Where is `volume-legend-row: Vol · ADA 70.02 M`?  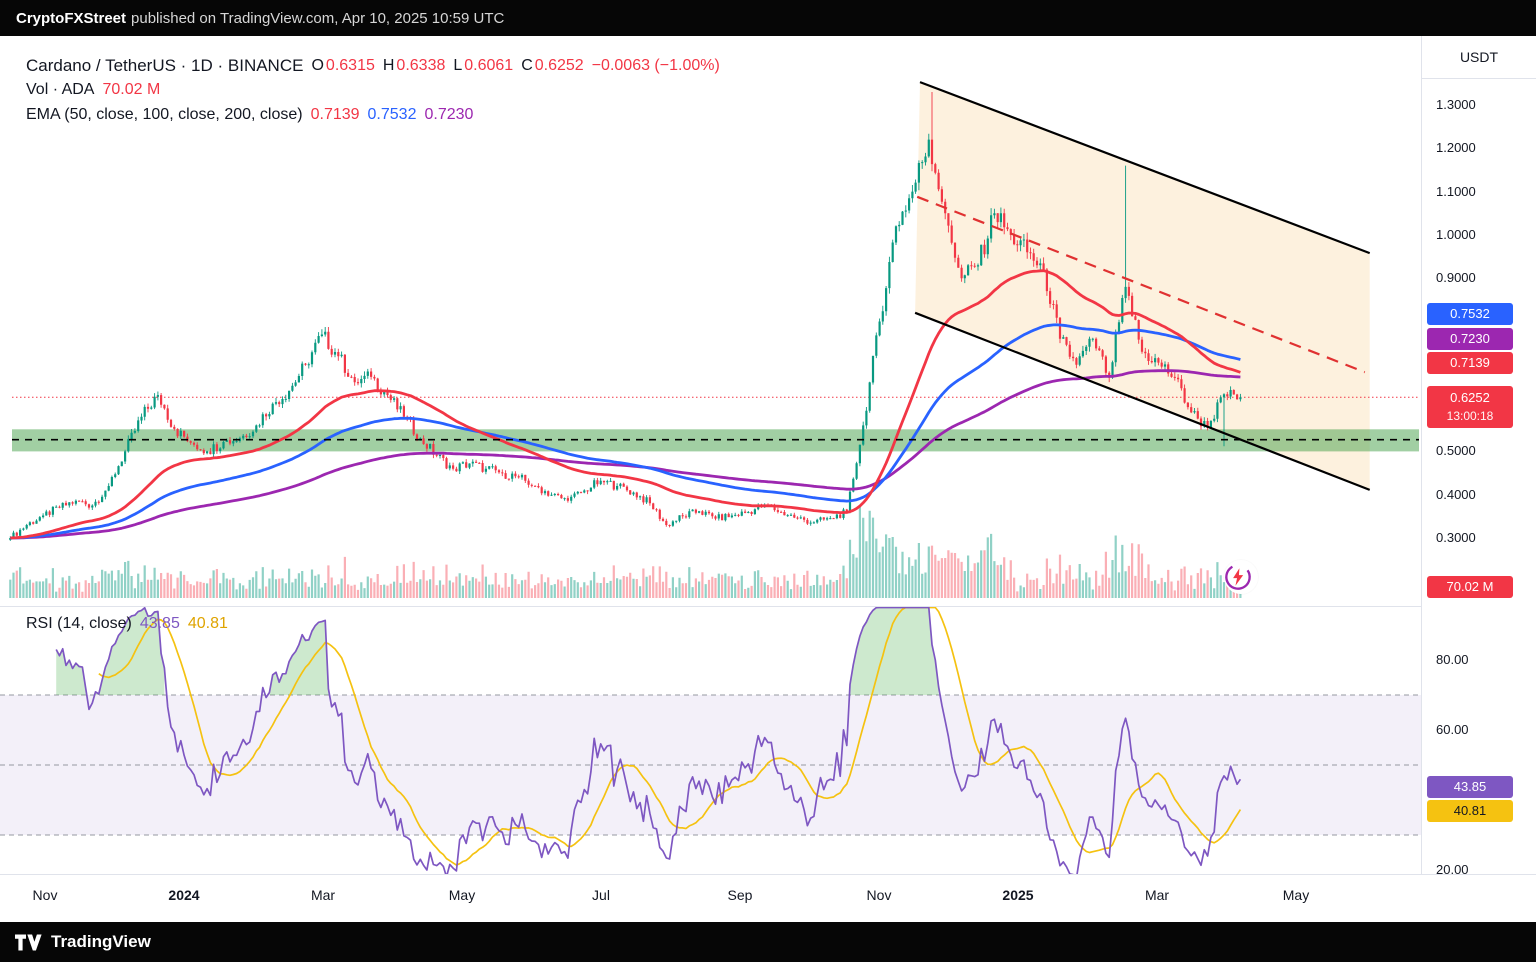
volume-legend-row: Vol · ADA 70.02 M is located at coordinates (93, 90).